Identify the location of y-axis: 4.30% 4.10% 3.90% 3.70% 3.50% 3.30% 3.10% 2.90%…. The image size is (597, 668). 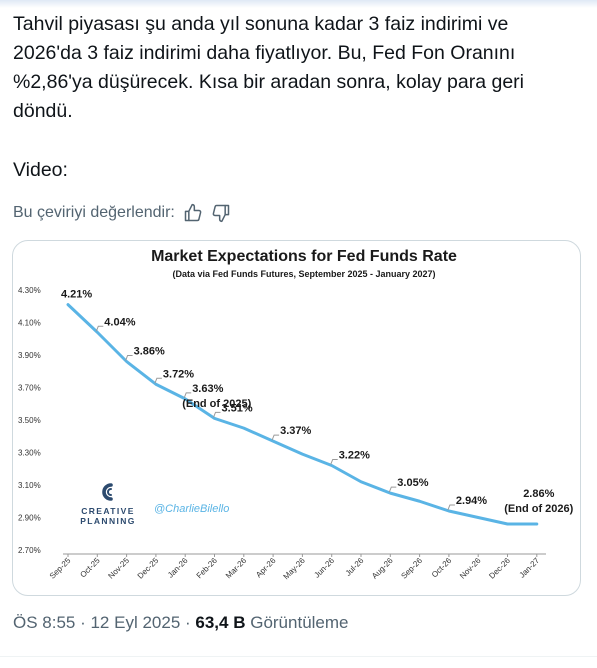
(29, 420).